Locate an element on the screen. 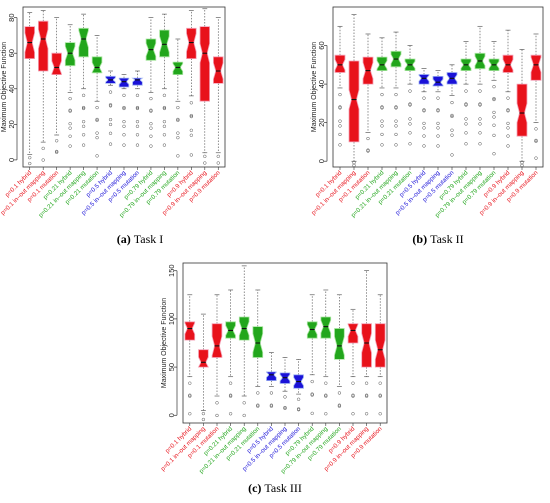 Image resolution: width=550 pixels, height=503 pixels. y-tick-label: 0 is located at coordinates (11, 160).